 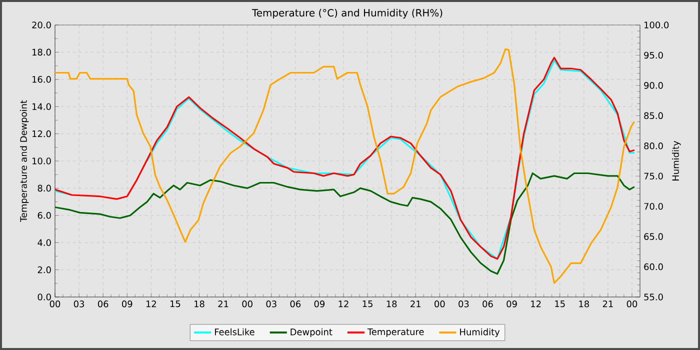 What do you see at coordinates (653, 116) in the screenshot?
I see `y2-tick-label: 85.0` at bounding box center [653, 116].